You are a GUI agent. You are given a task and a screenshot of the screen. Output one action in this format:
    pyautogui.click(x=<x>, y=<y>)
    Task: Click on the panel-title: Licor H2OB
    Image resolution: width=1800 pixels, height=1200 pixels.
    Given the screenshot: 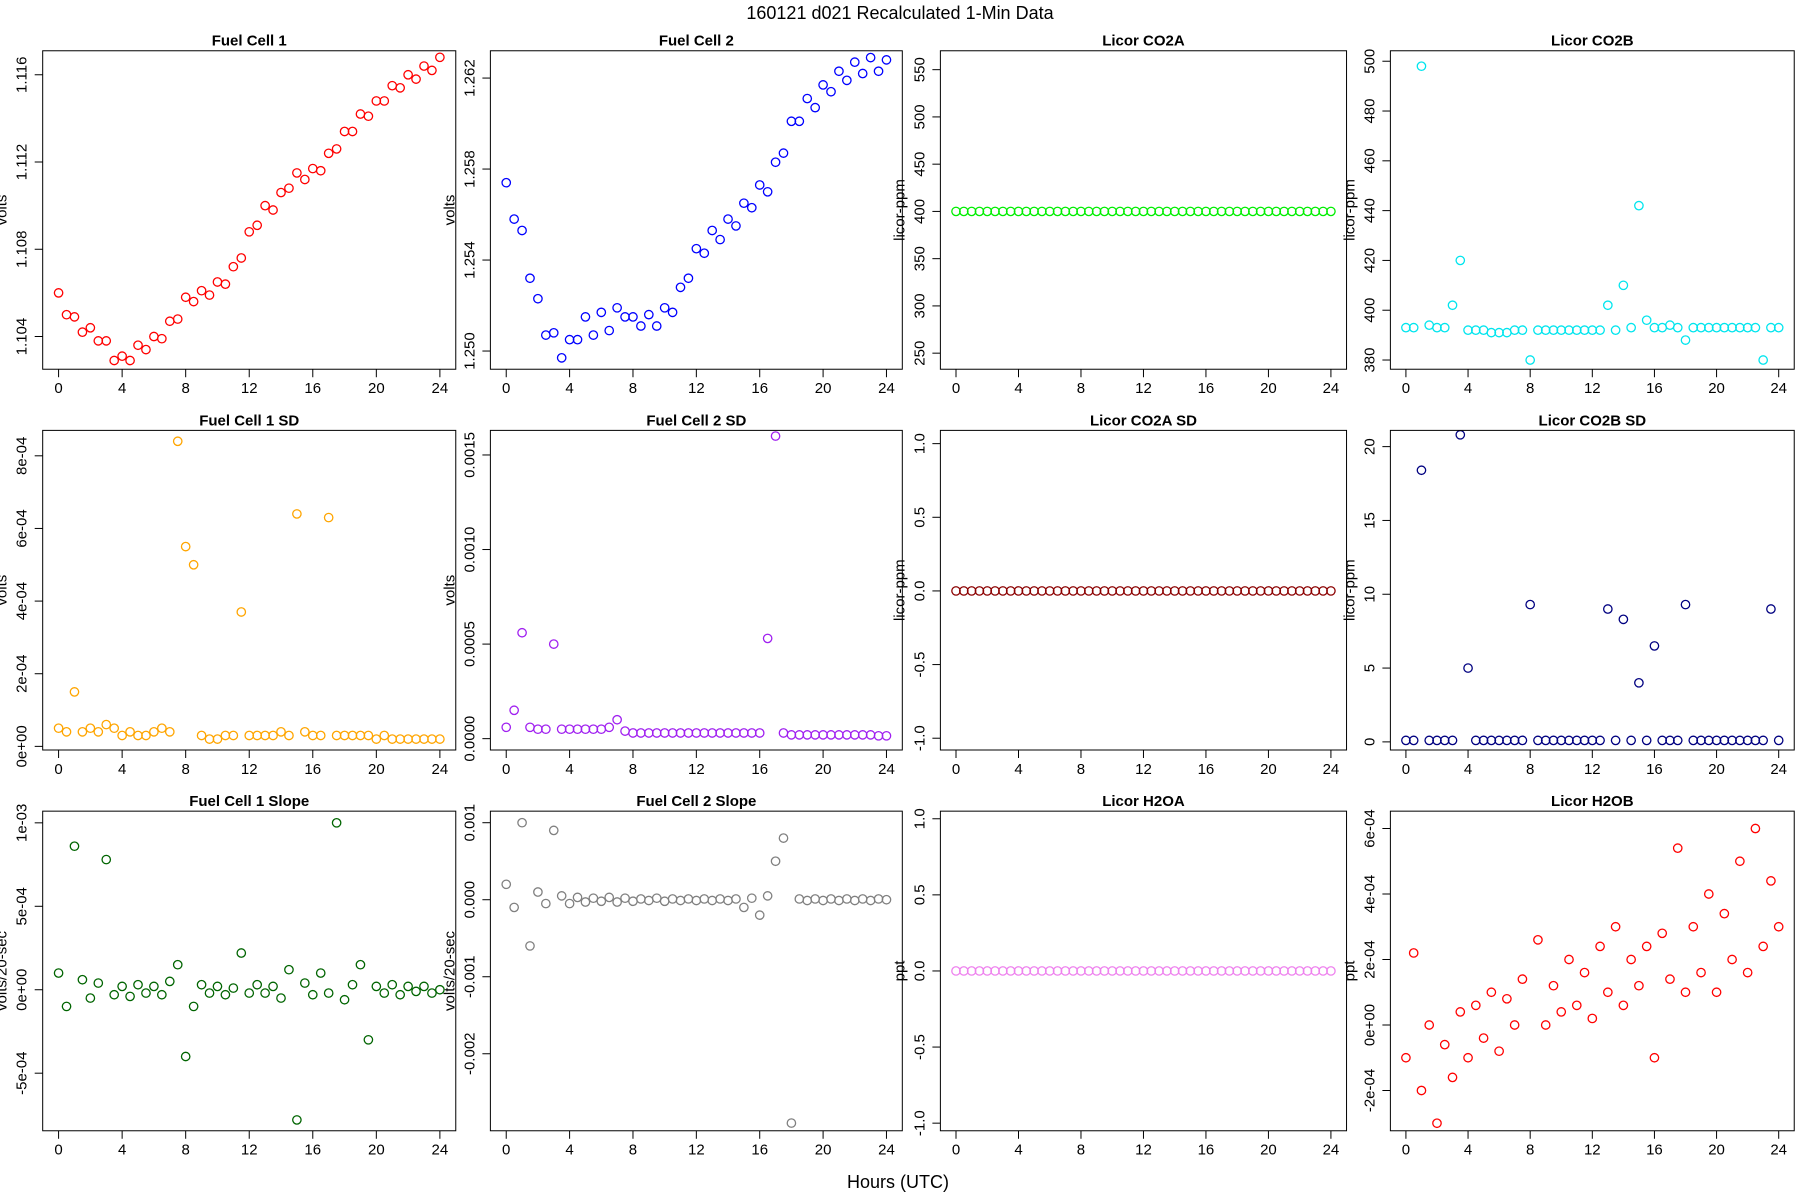 What is the action you would take?
    pyautogui.click(x=1592, y=801)
    